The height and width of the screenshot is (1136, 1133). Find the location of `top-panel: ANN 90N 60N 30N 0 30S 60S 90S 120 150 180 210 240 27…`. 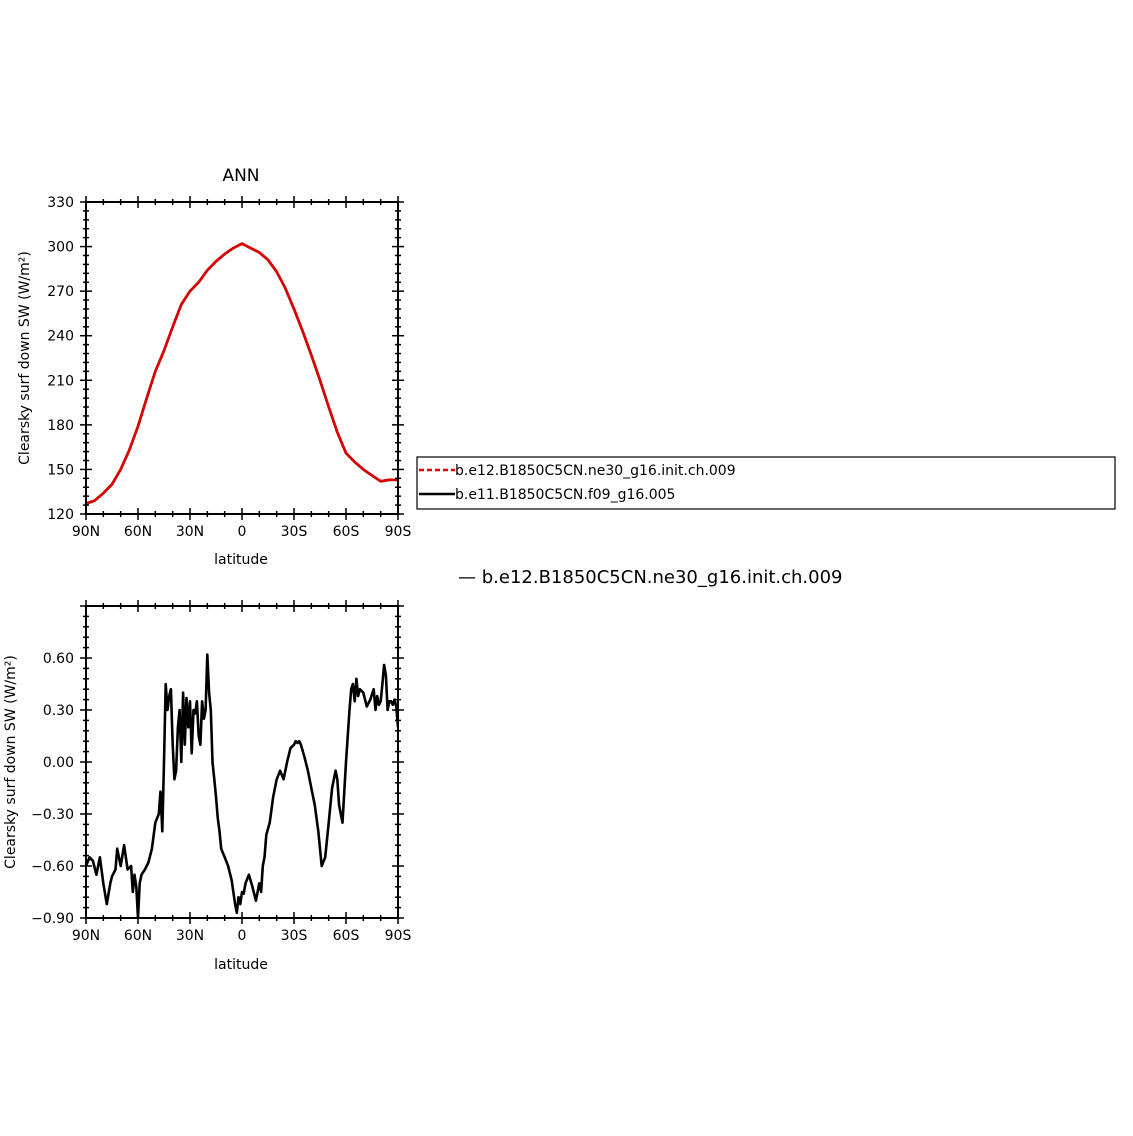

top-panel: ANN 90N 60N 30N 0 30S 60S 90S 120 150 180 210 240 27… is located at coordinates (214, 367).